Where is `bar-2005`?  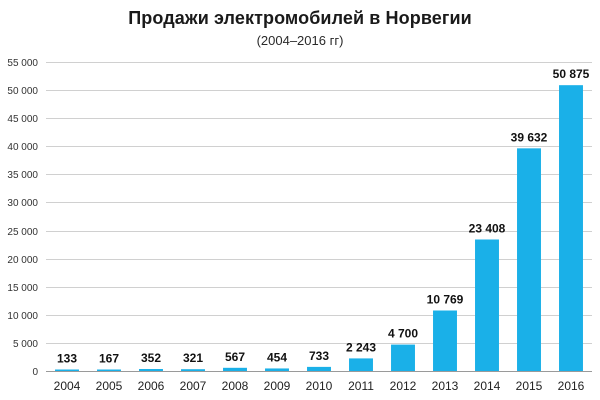 bar-2005 is located at coordinates (109, 370).